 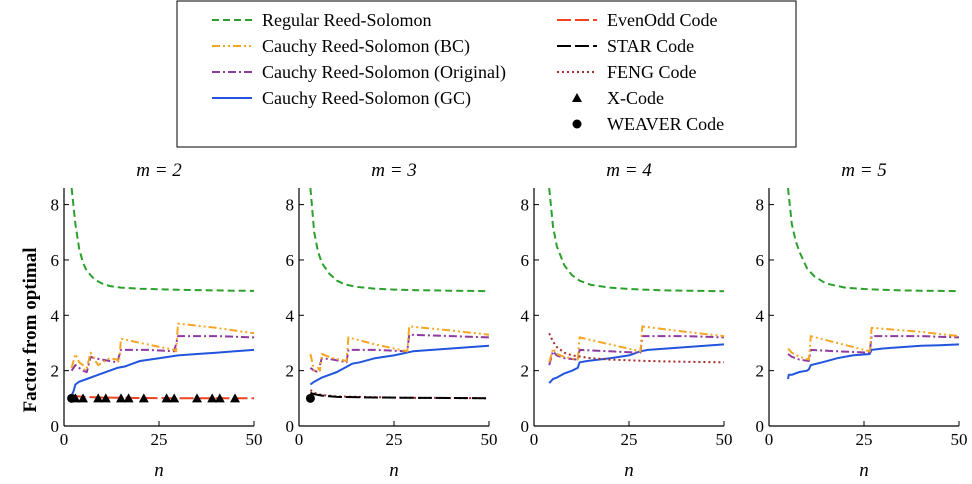 What do you see at coordinates (394, 170) in the screenshot?
I see `panel-title: m = 3` at bounding box center [394, 170].